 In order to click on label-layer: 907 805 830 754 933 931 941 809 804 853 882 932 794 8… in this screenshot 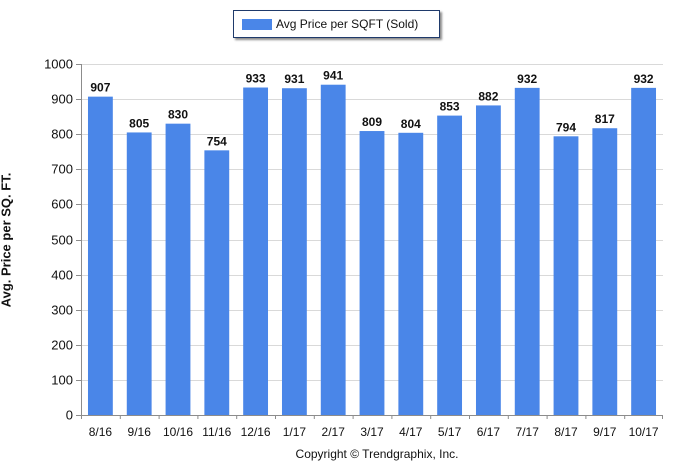, I will do `click(372, 109)`.